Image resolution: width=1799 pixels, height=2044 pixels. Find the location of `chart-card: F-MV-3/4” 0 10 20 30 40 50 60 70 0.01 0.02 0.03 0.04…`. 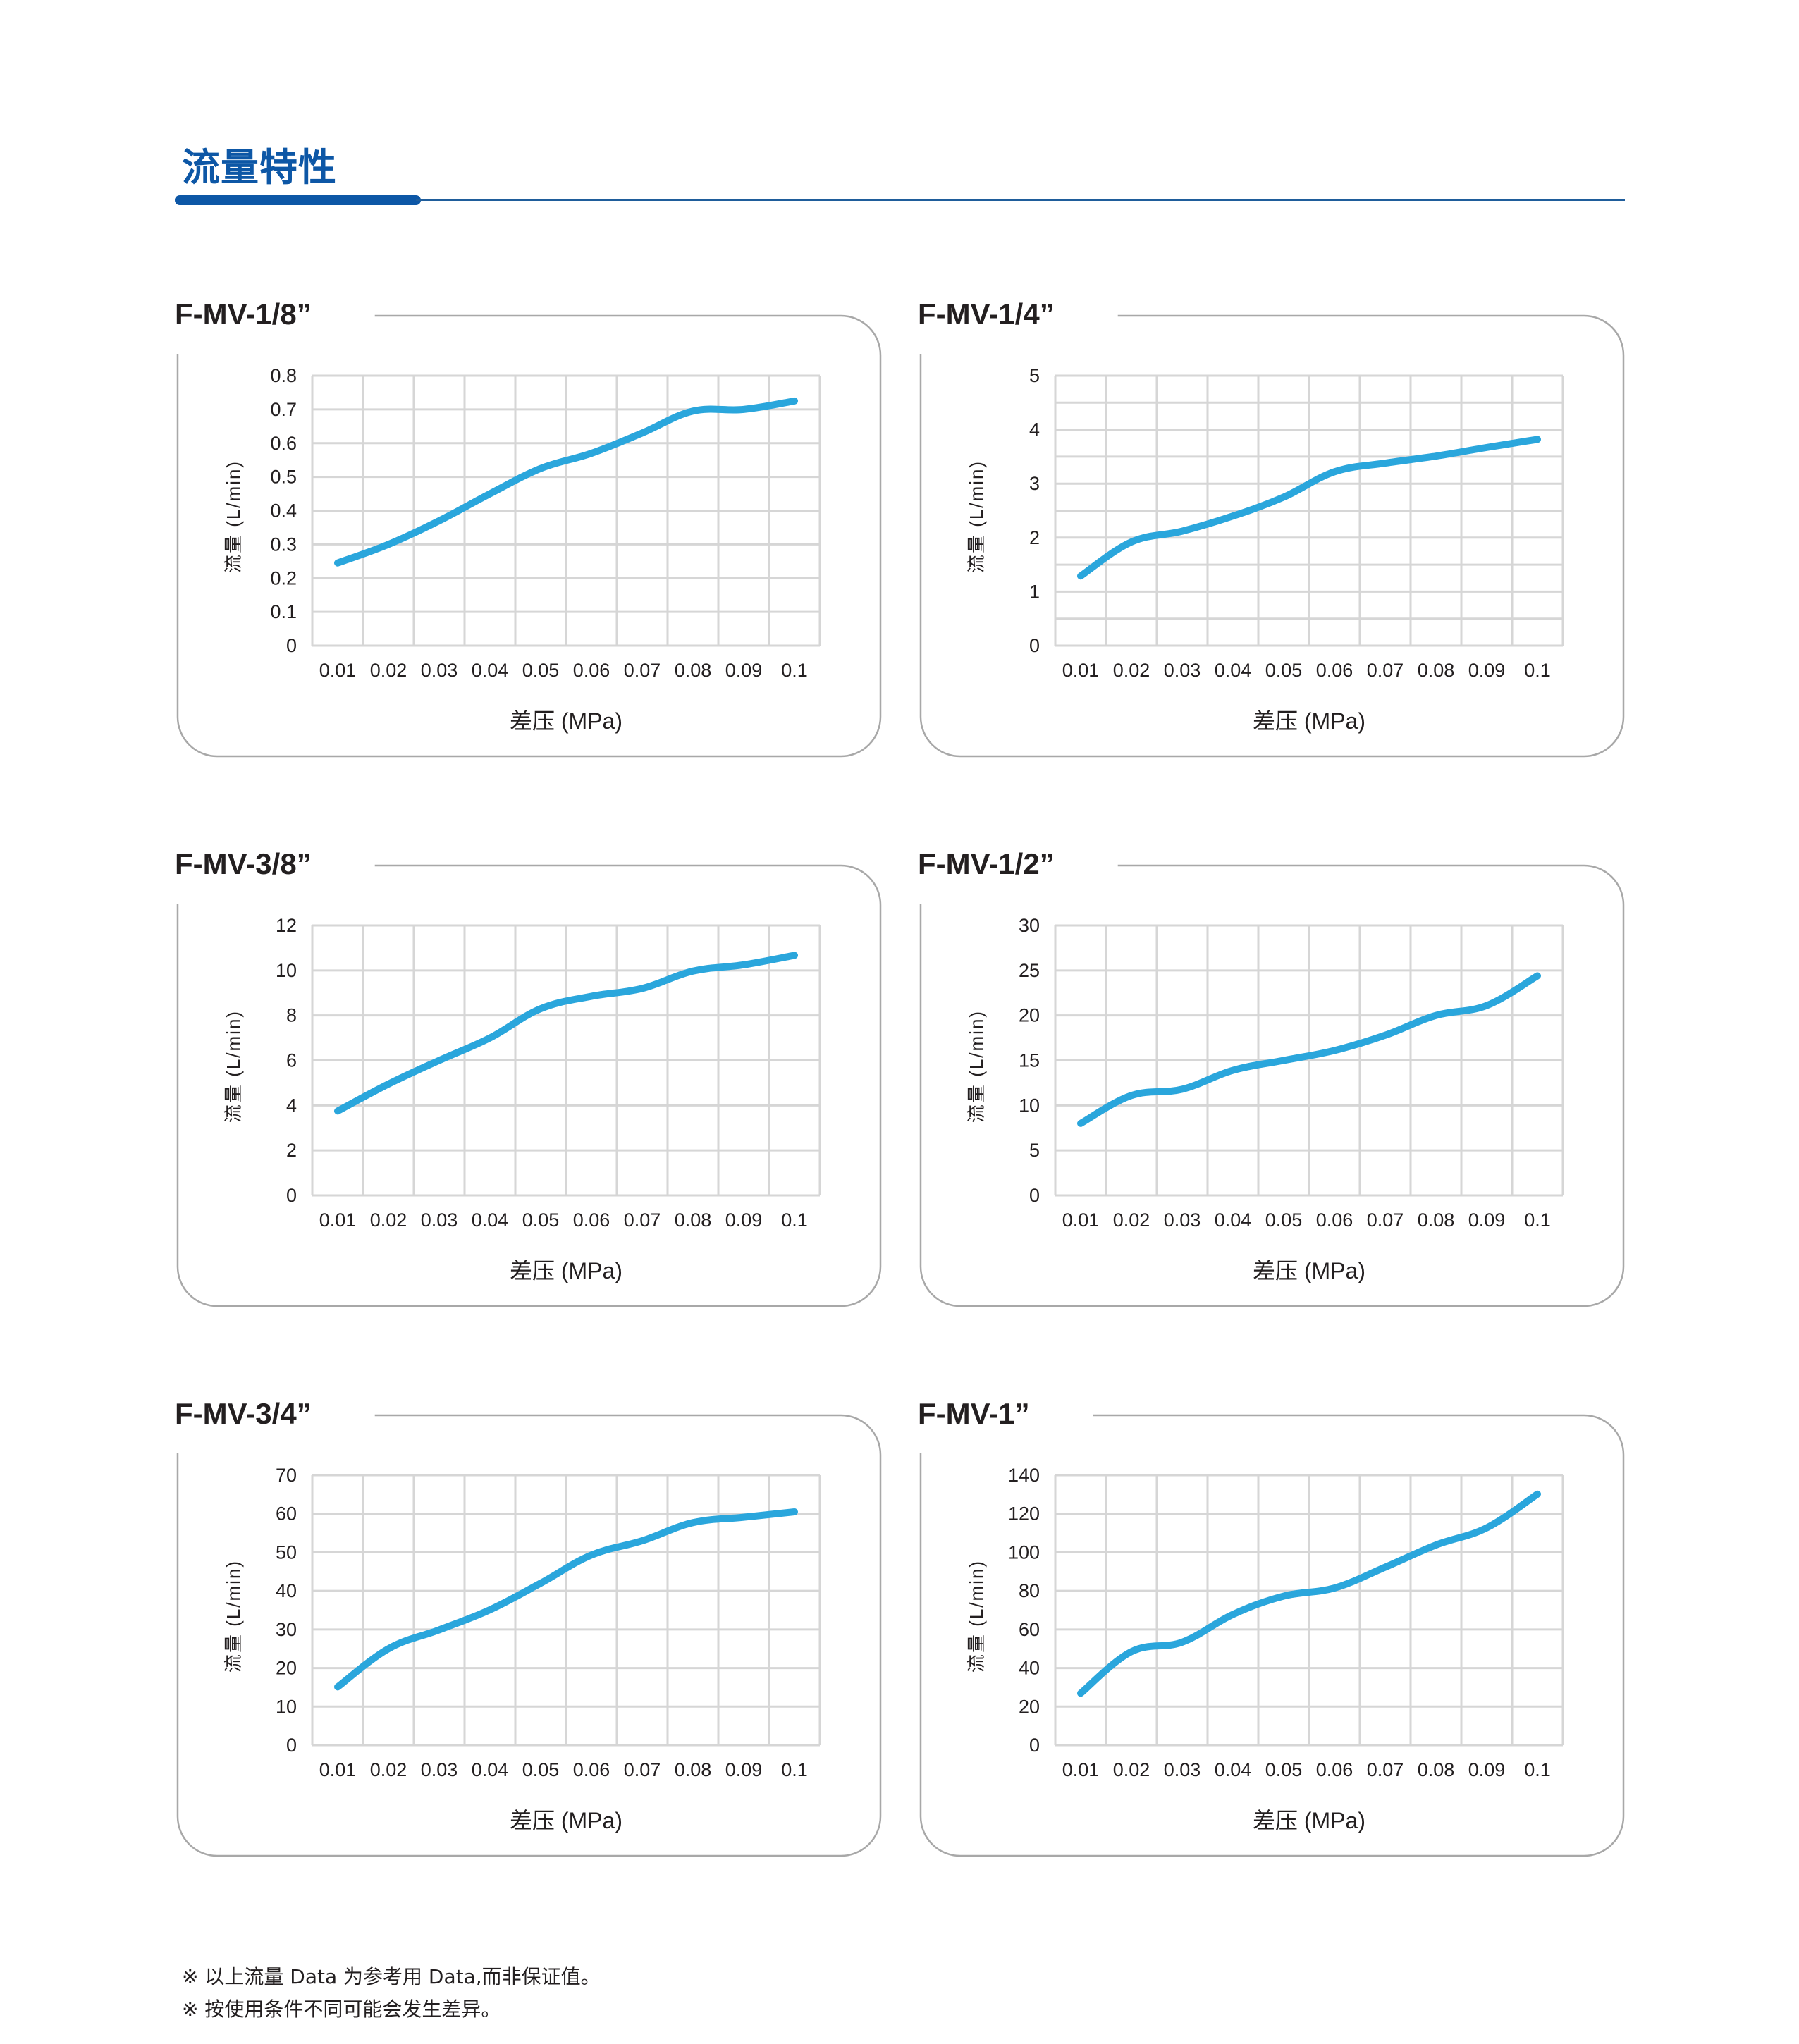

chart-card: F-MV-3/4” 0 10 20 30 40 50 60 70 0.01 0.02 0.03 0.04… is located at coordinates (529, 1627).